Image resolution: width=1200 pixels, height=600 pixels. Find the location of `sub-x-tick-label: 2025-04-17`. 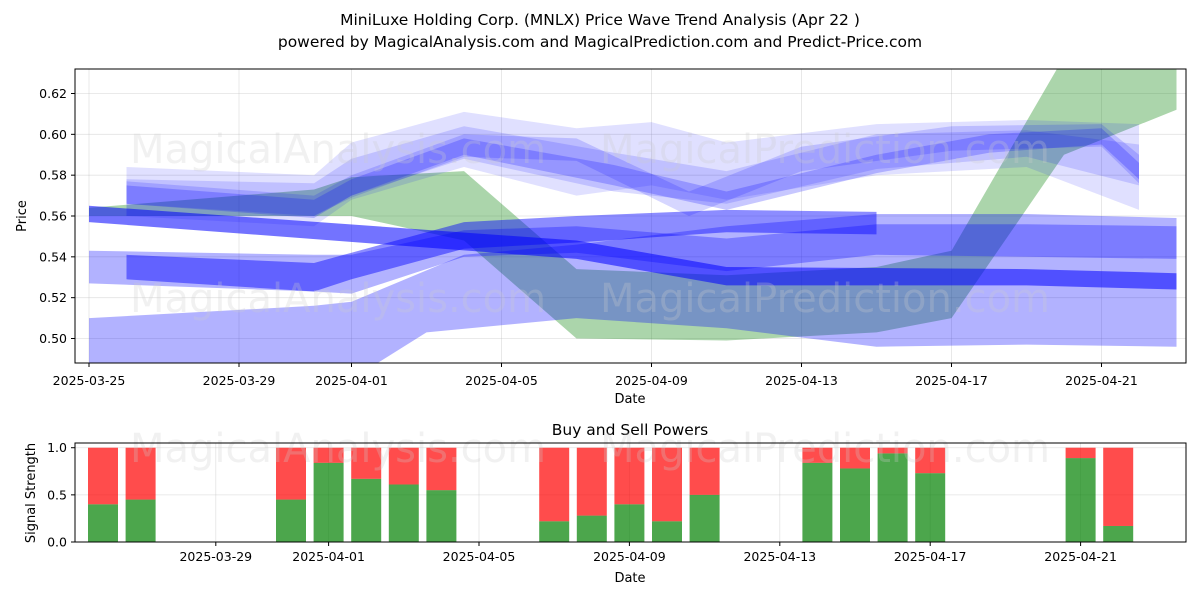

sub-x-tick-label: 2025-04-17 is located at coordinates (930, 556).